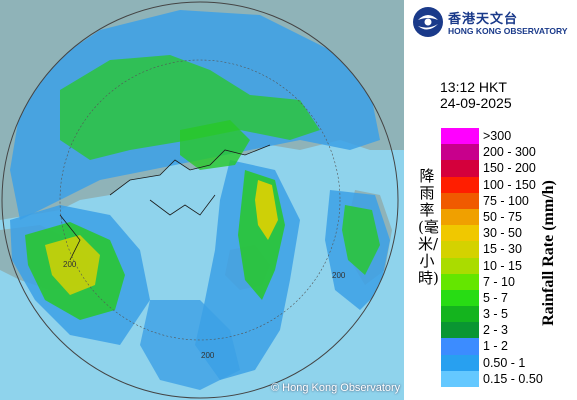 The height and width of the screenshot is (400, 577). I want to click on observation-date: 24-09-2025, so click(476, 103).